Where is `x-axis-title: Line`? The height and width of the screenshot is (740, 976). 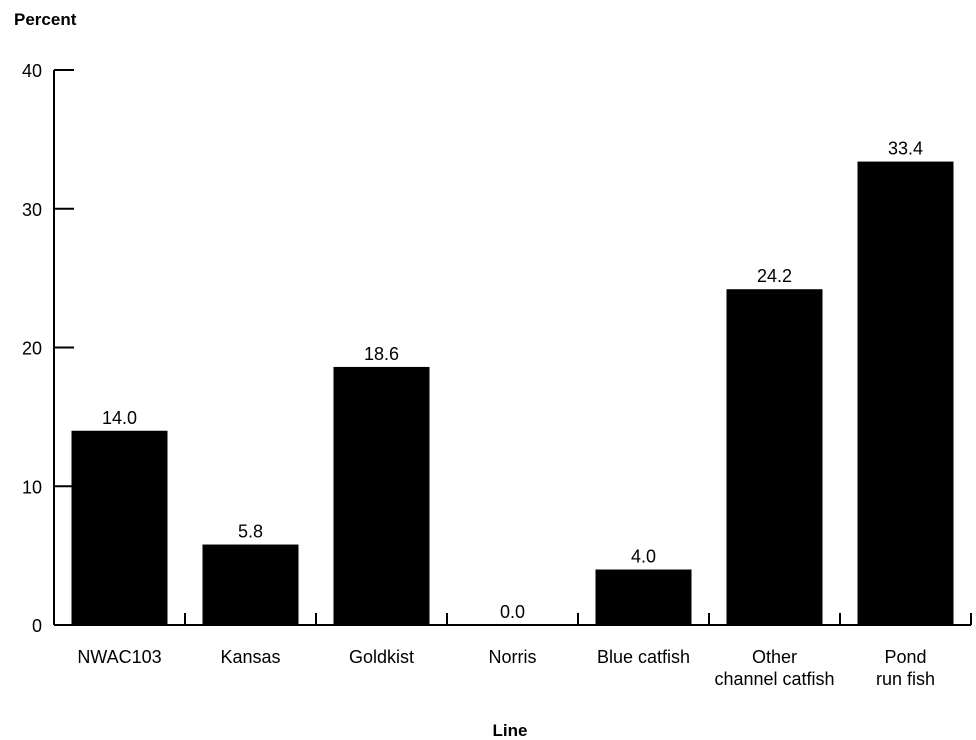
x-axis-title: Line is located at coordinates (510, 730).